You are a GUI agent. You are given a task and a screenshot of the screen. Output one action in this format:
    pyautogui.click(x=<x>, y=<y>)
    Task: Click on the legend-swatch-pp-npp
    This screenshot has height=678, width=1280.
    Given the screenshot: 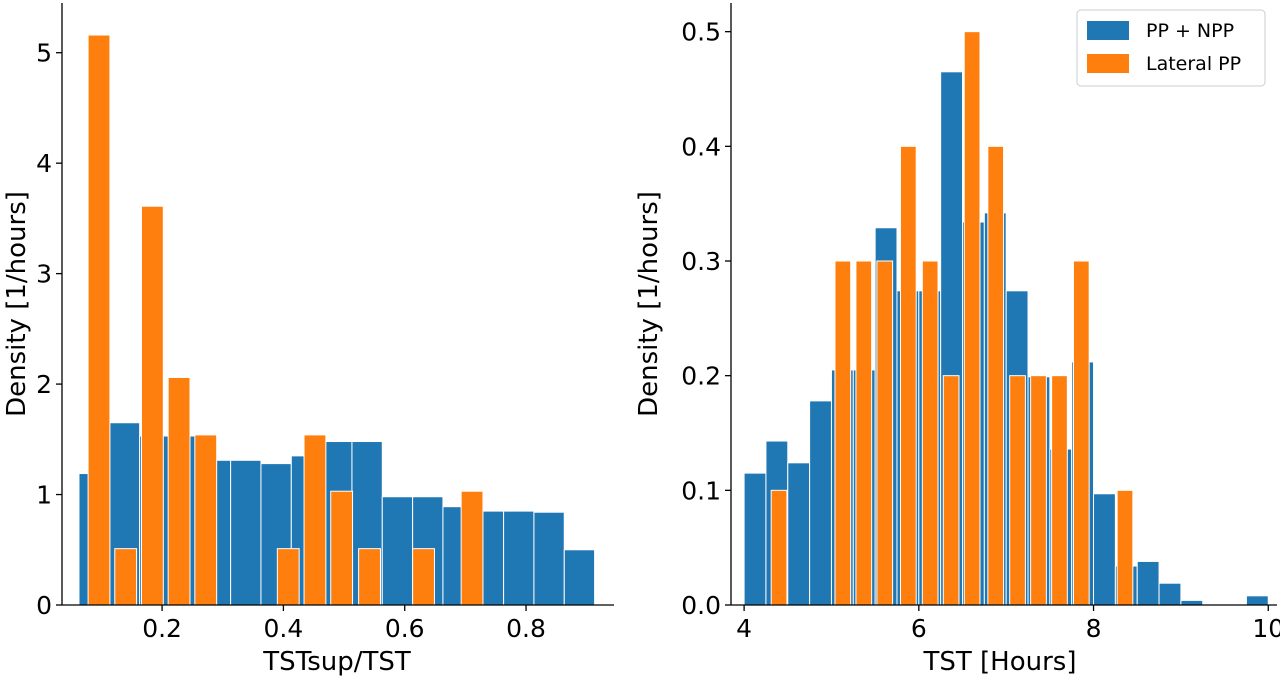 What is the action you would take?
    pyautogui.click(x=1108, y=30)
    